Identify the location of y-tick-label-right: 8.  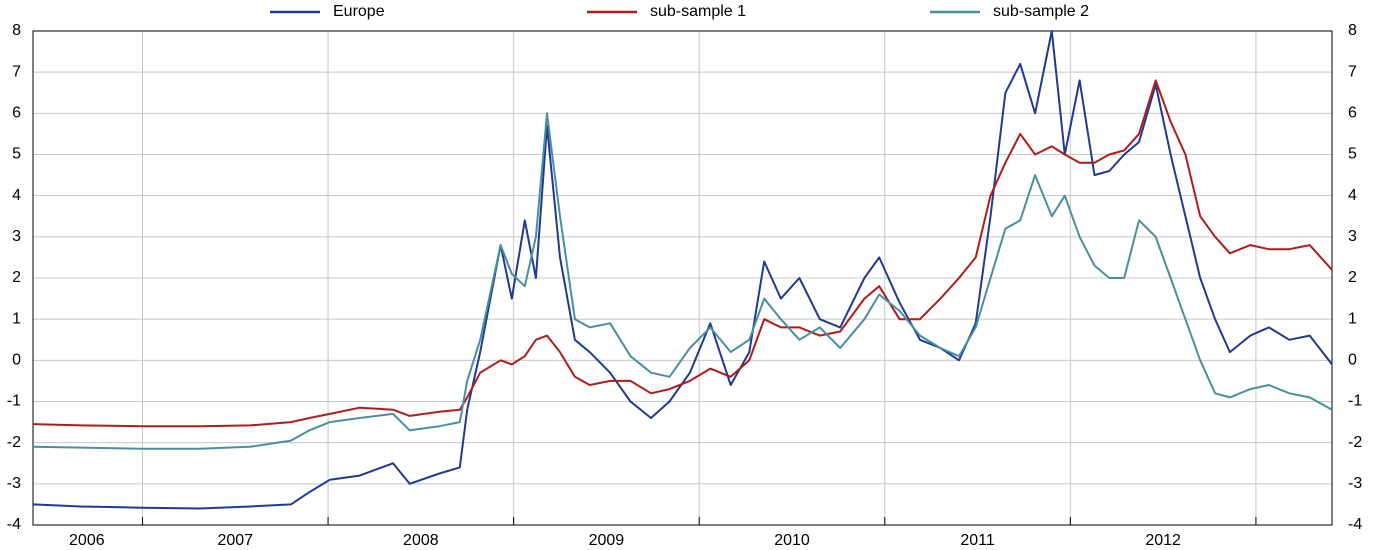
(1352, 30).